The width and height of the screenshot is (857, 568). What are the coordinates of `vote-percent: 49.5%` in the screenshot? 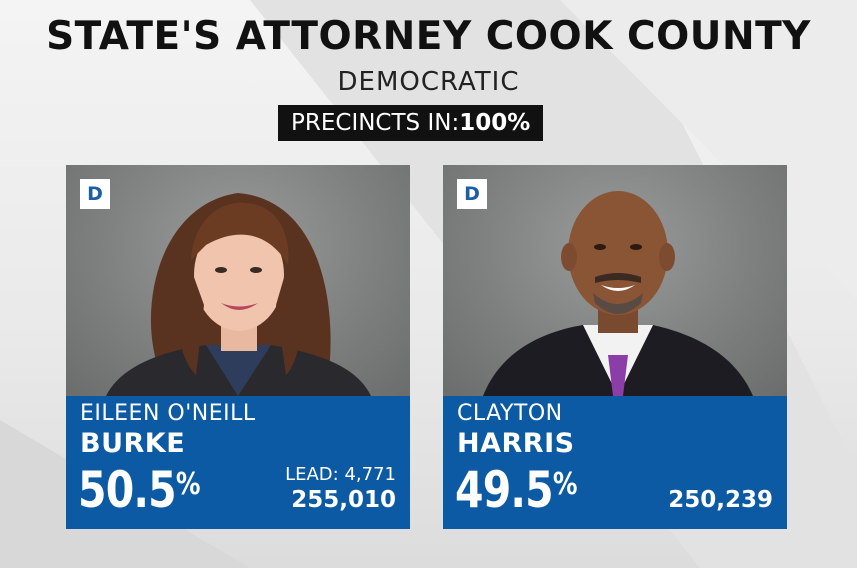 It's located at (516, 490).